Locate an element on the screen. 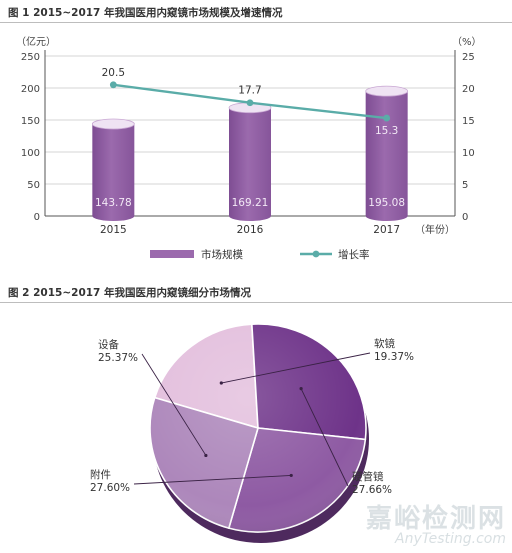 The height and width of the screenshot is (553, 512). y-tick-label-right: 25 is located at coordinates (468, 57).